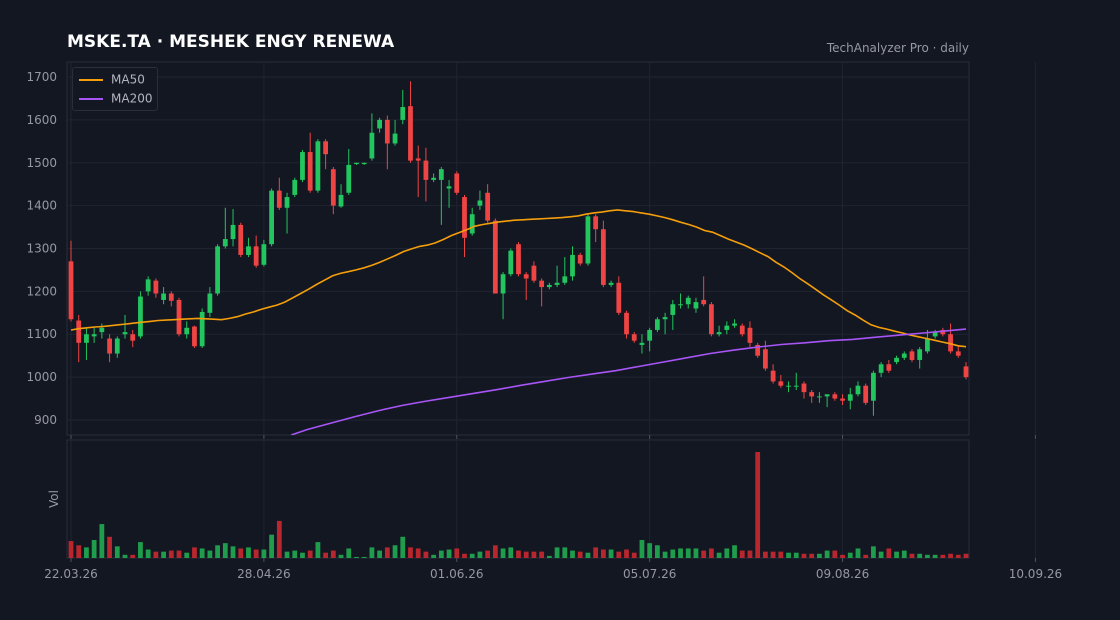 The image size is (1120, 620). I want to click on x-tick-label: 10.09.26, so click(1035, 574).